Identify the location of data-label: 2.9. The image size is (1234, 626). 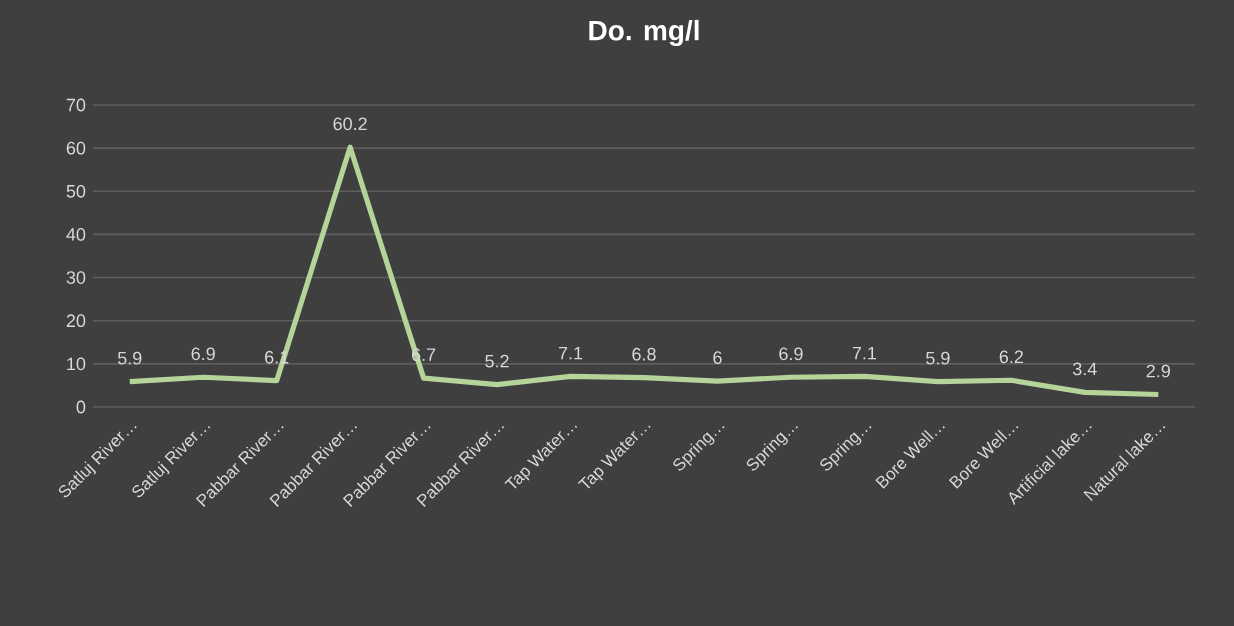
(1158, 371).